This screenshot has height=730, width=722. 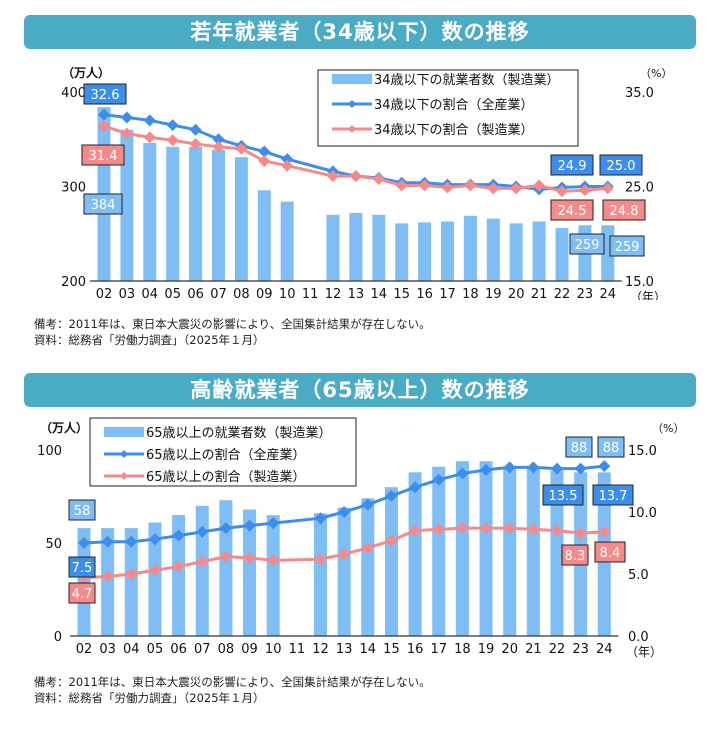 I want to click on x-tick-label: 19, so click(x=493, y=293).